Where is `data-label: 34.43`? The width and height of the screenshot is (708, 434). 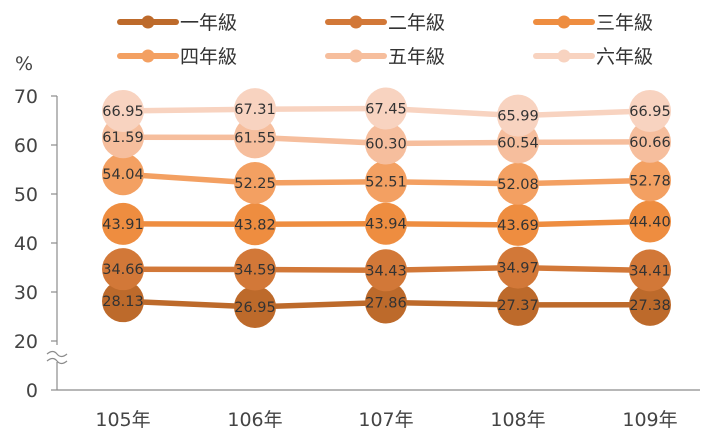
data-label: 34.43 is located at coordinates (386, 271).